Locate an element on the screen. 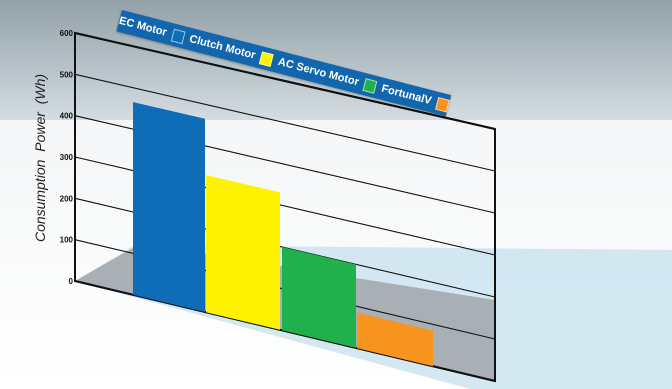  bar-fortunalv is located at coordinates (395, 339).